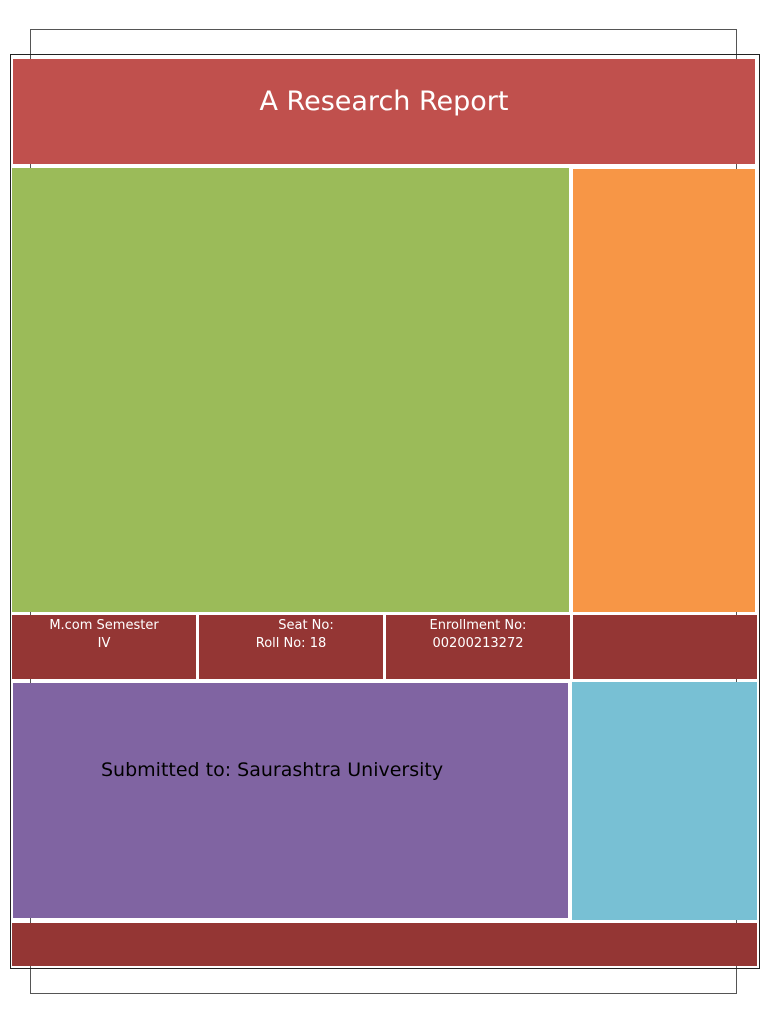  Describe the element at coordinates (478, 643) in the screenshot. I see `enrollment-number: 00200213272` at that location.